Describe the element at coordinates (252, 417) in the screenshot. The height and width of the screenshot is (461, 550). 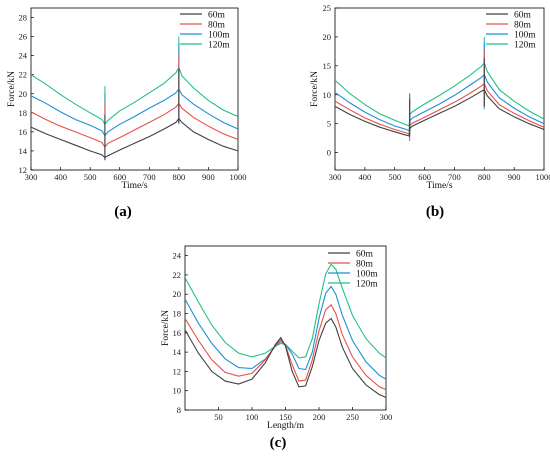
I see `x-tick-label: 100` at that location.